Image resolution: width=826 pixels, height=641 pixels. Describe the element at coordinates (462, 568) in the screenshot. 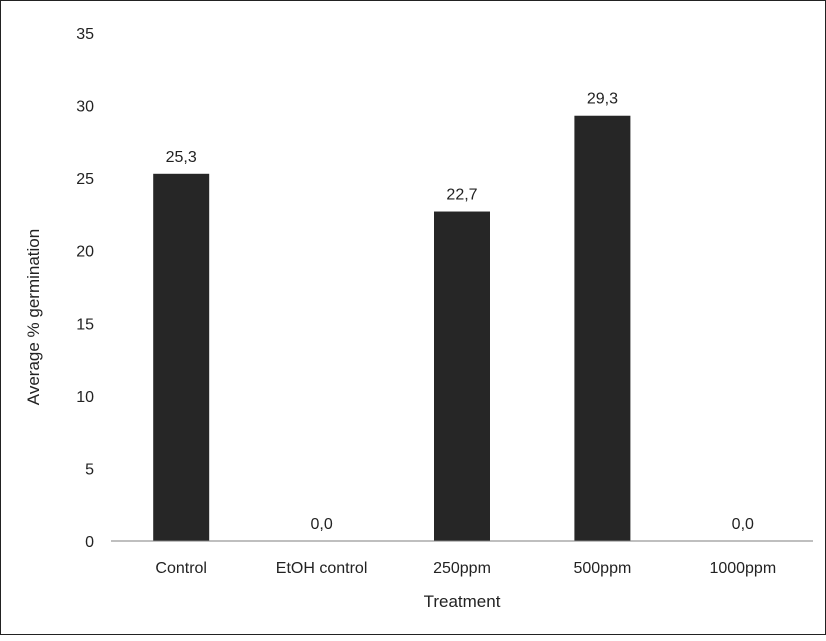

I see `x-tick-label: 250ppm` at that location.